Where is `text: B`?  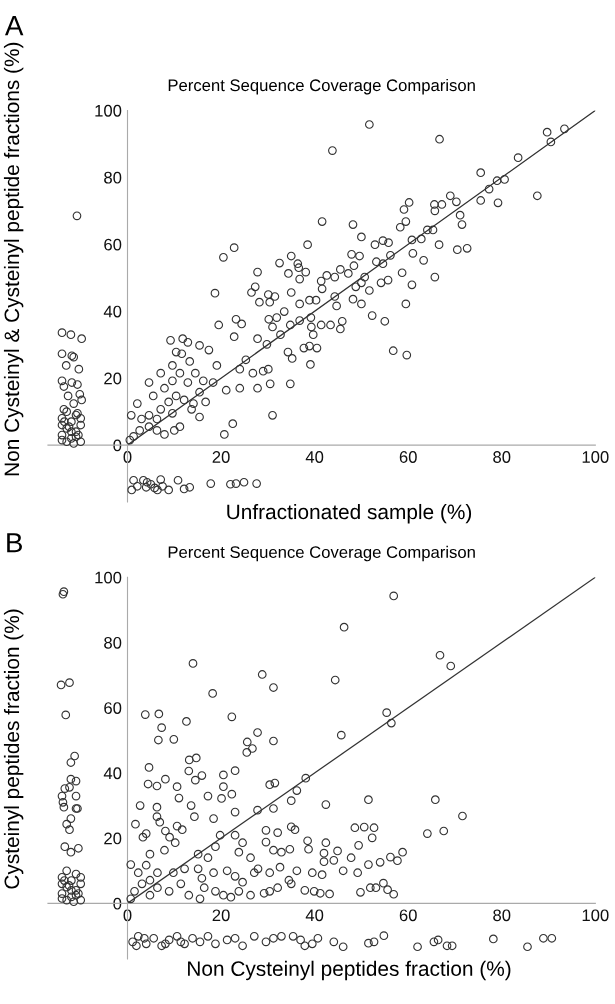
text: B is located at coordinates (14, 543).